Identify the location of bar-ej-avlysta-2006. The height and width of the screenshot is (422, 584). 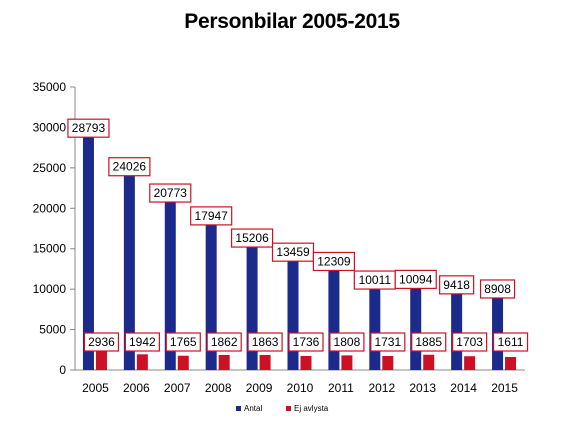
(142, 362).